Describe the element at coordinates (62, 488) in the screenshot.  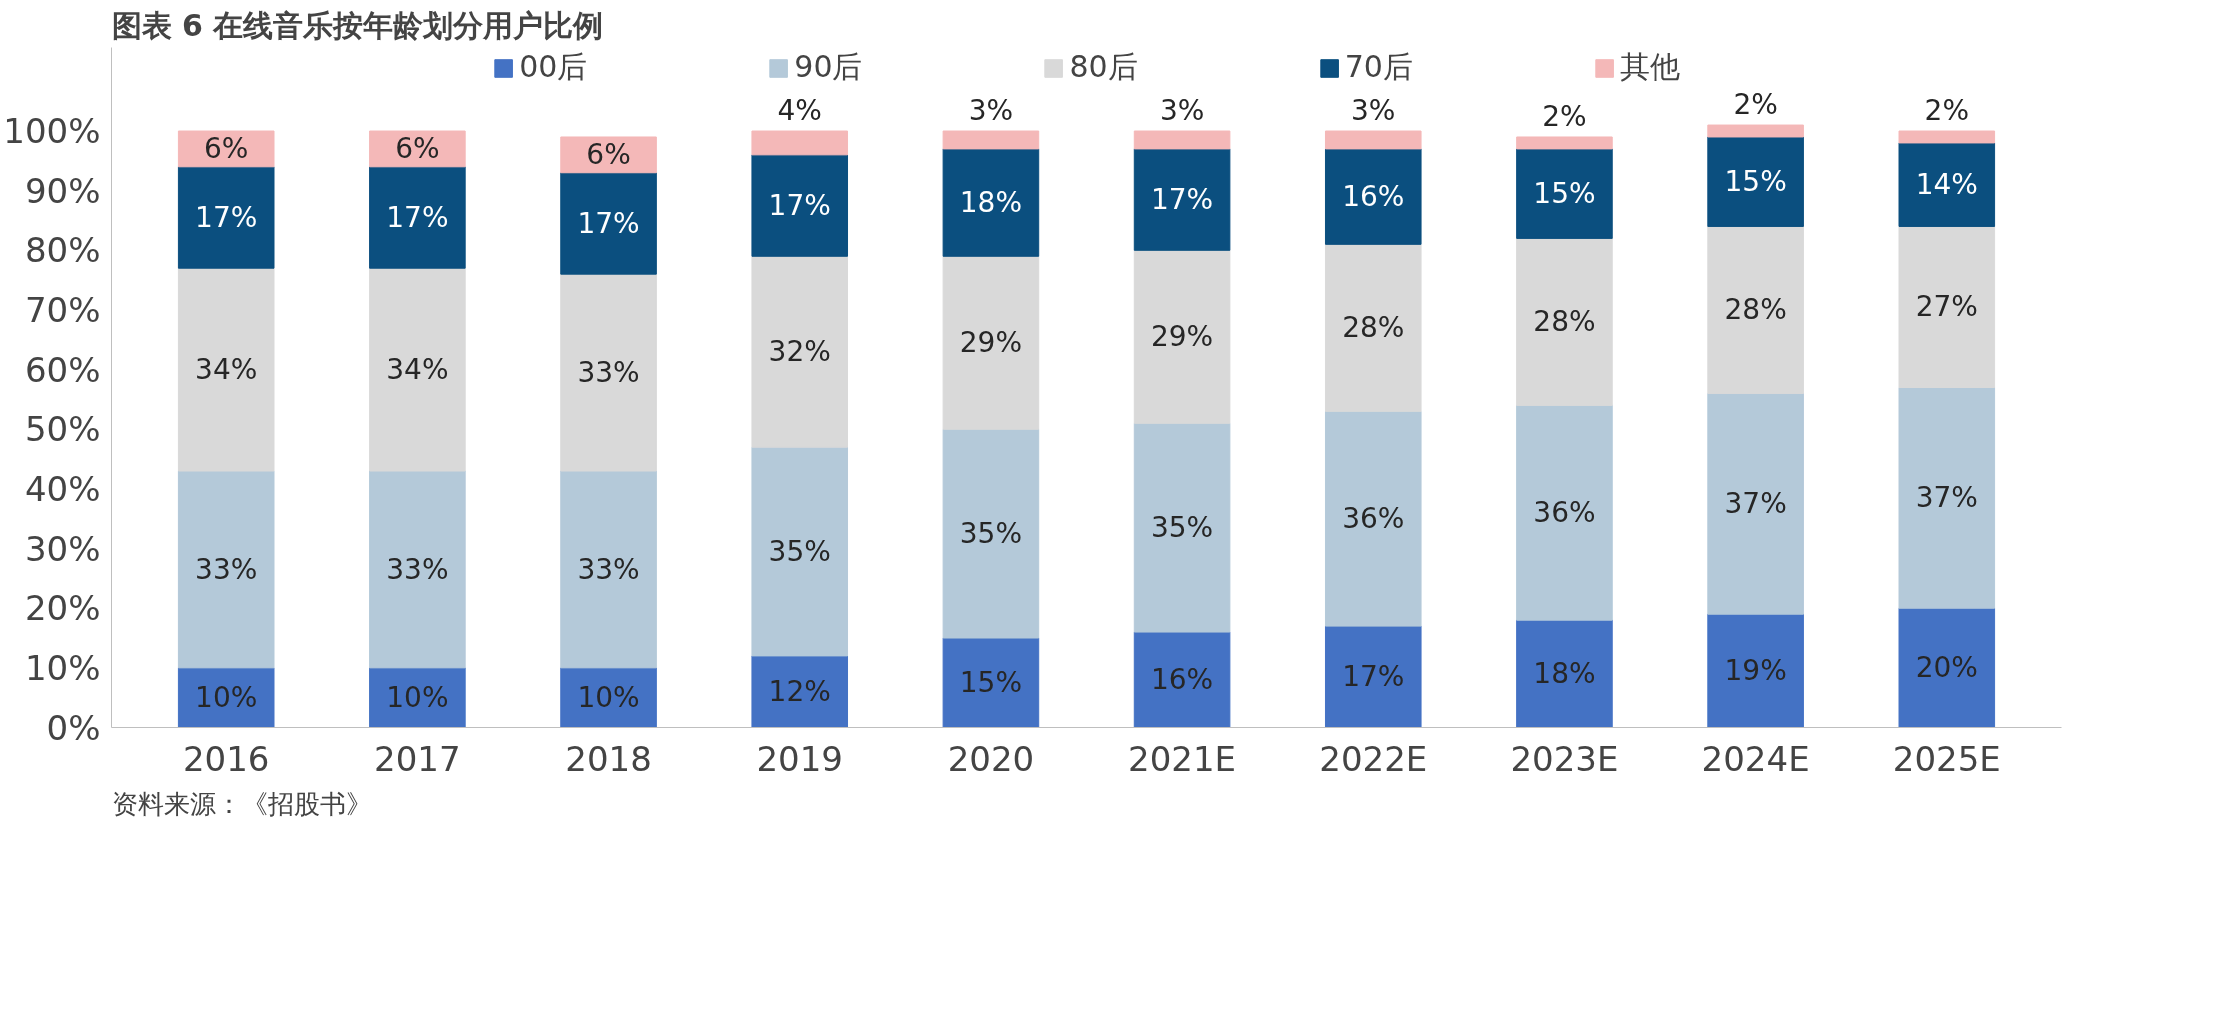
I see `y-tick-label: 40%` at that location.